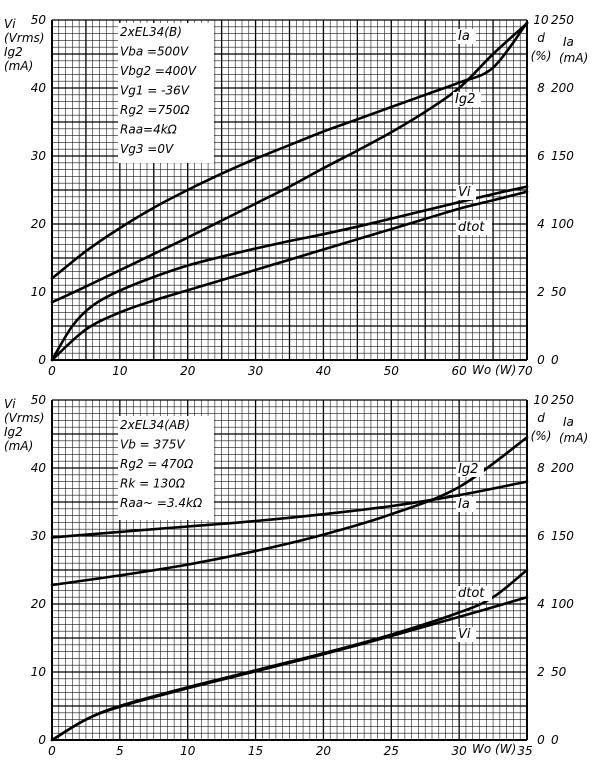 Image resolution: width=600 pixels, height=766 pixels. Describe the element at coordinates (154, 52) in the screenshot. I see `info-box-line: Vba =500V` at that location.